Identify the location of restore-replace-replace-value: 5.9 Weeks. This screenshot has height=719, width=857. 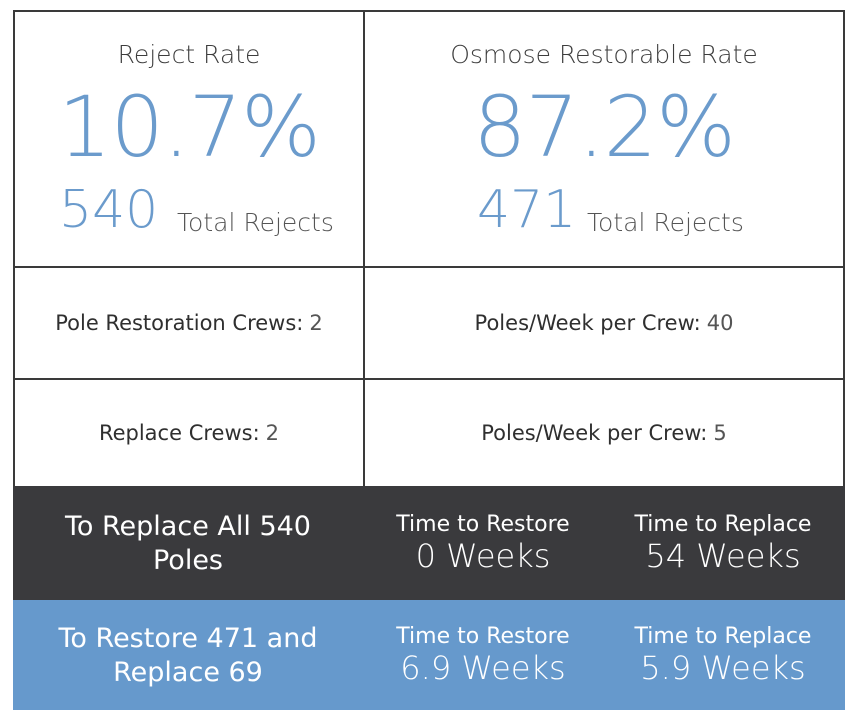
(723, 668).